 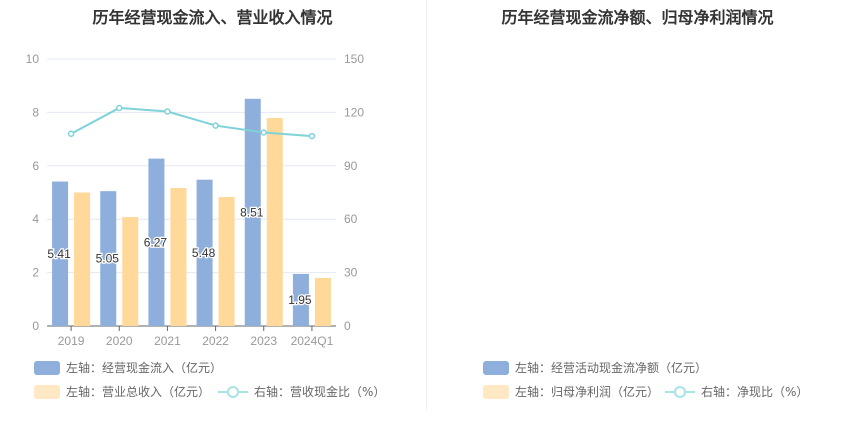 What do you see at coordinates (119, 341) in the screenshot?
I see `x-tick-label: 2020` at bounding box center [119, 341].